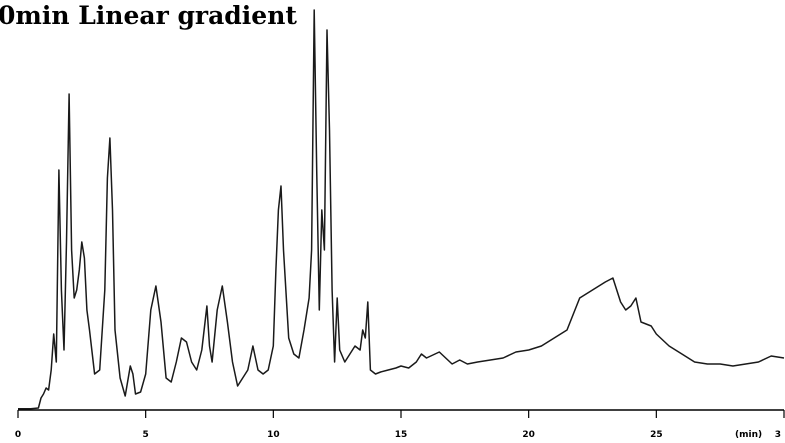 The image size is (785, 443). I want to click on x-tick-label: 15, so click(401, 435).